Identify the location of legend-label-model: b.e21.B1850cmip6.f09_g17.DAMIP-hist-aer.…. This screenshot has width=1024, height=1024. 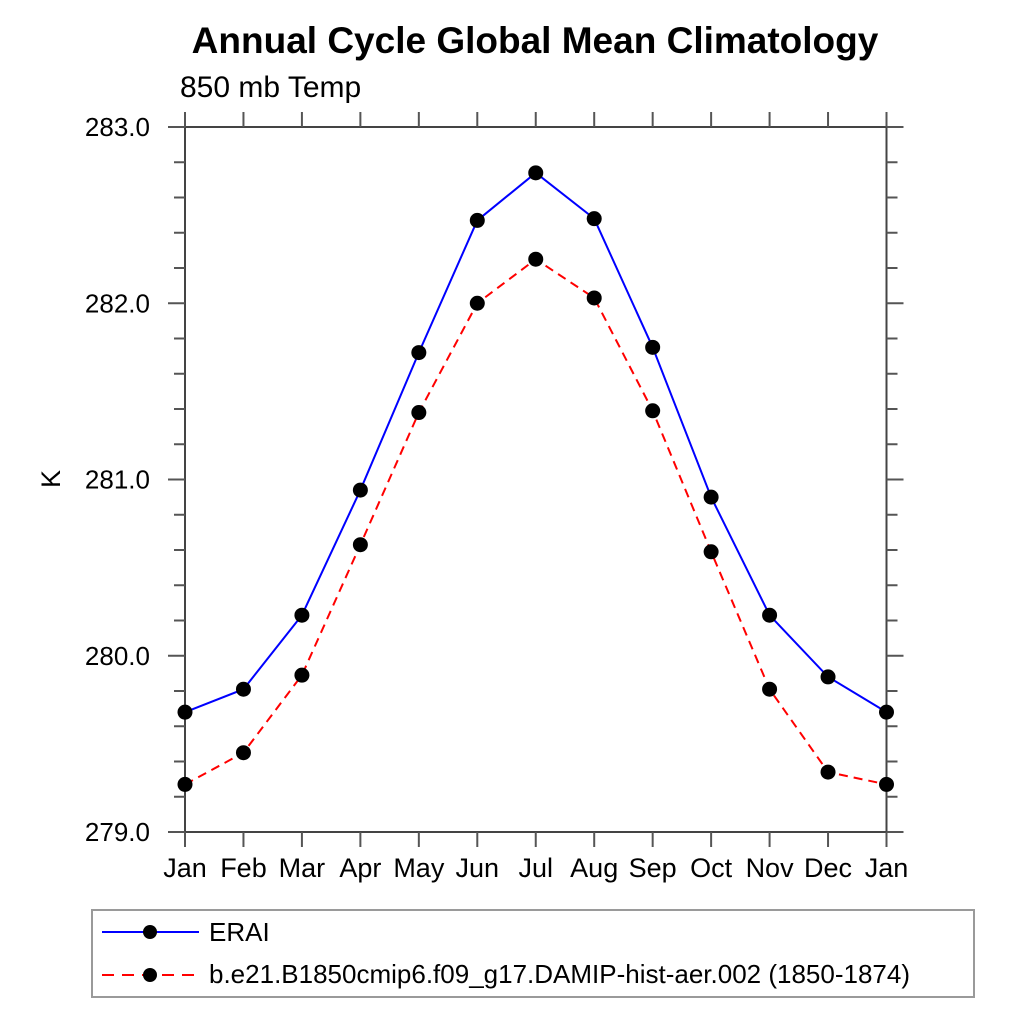
(559, 974).